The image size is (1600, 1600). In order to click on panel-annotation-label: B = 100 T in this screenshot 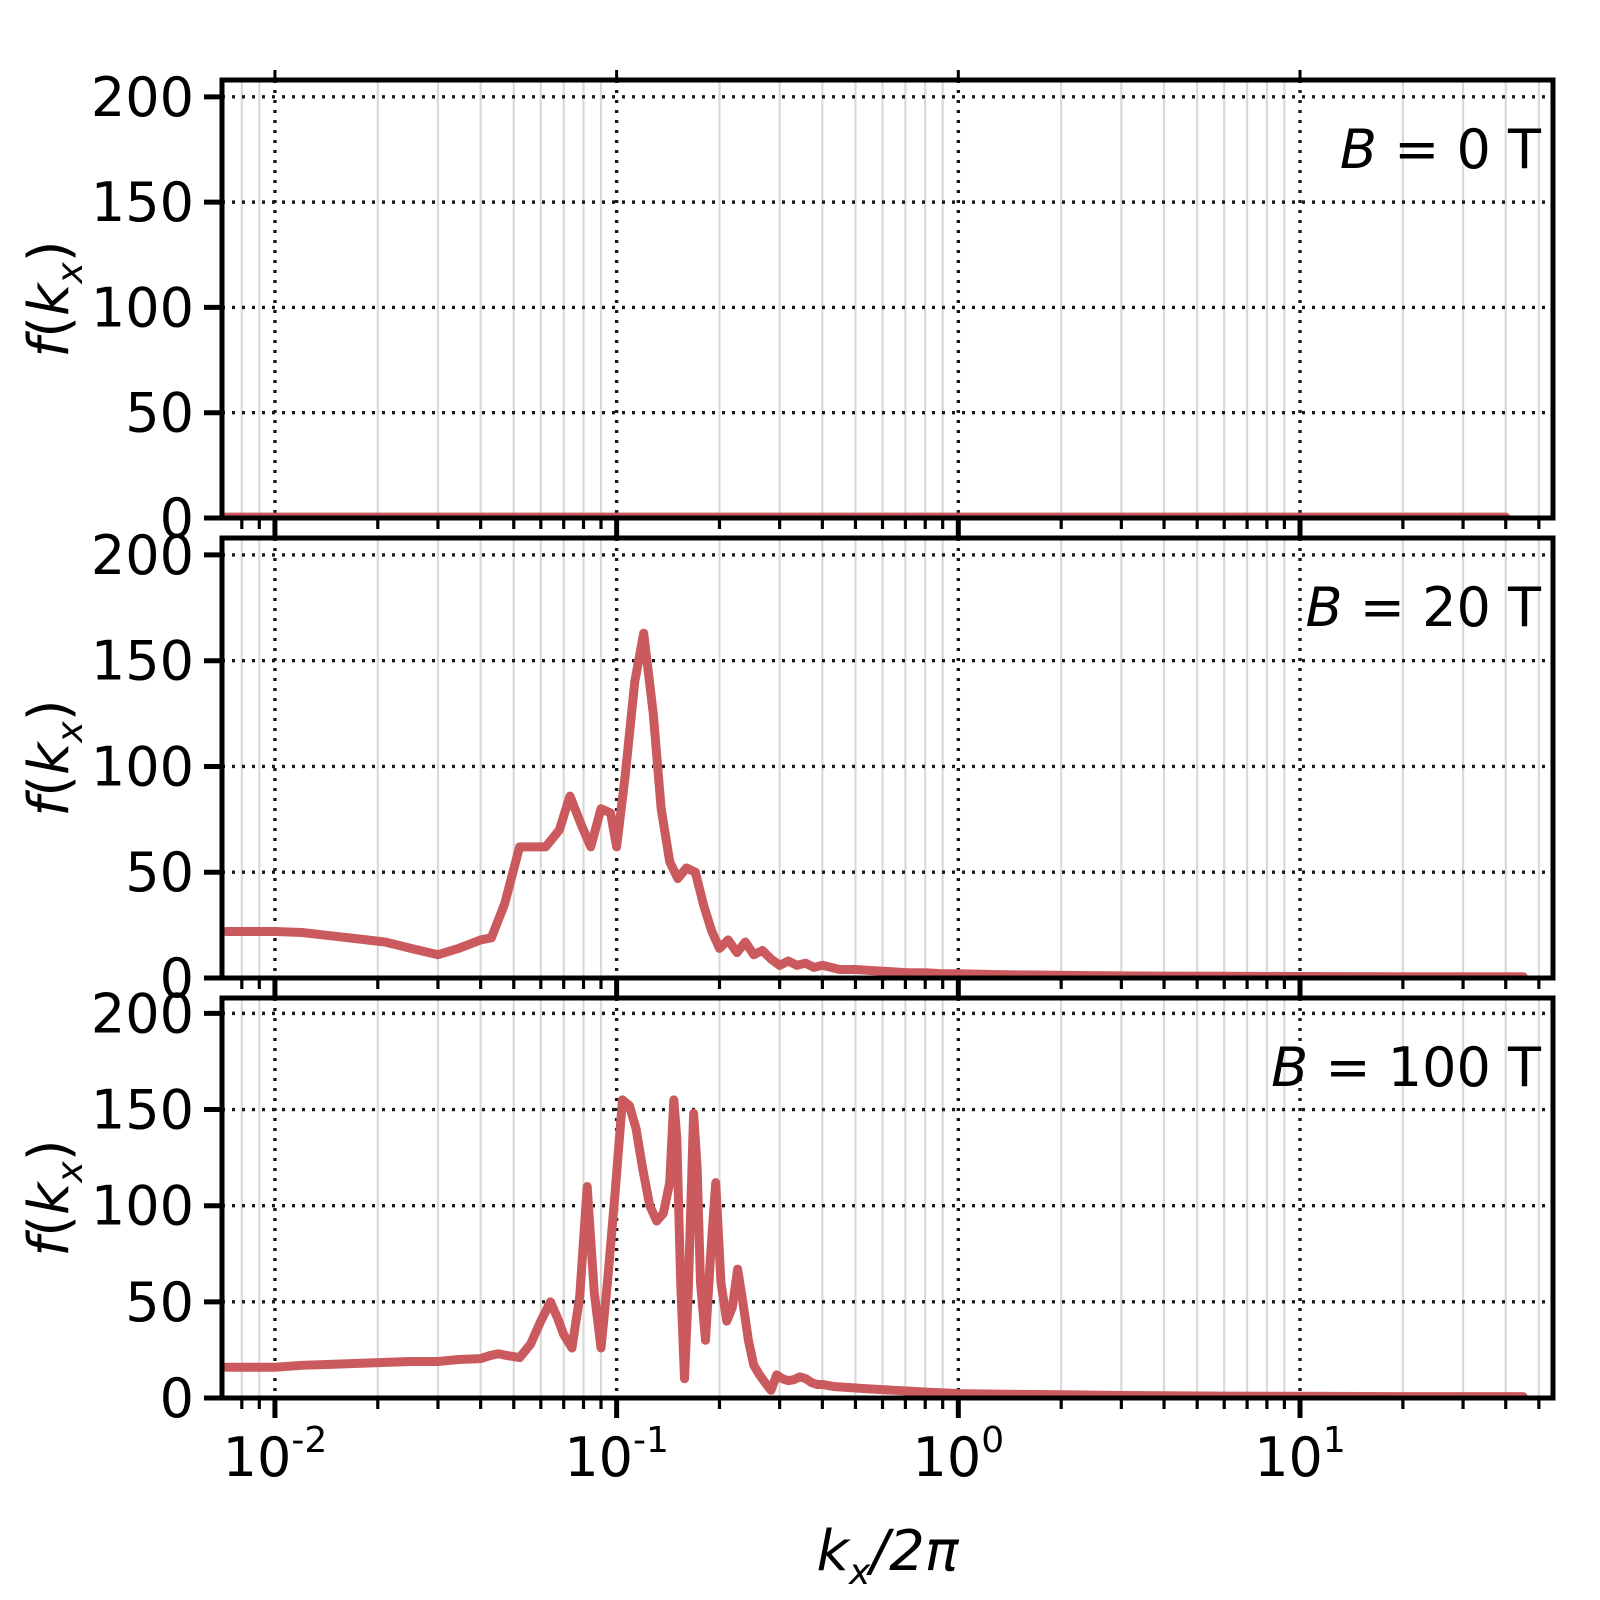, I will do `click(1406, 1067)`.